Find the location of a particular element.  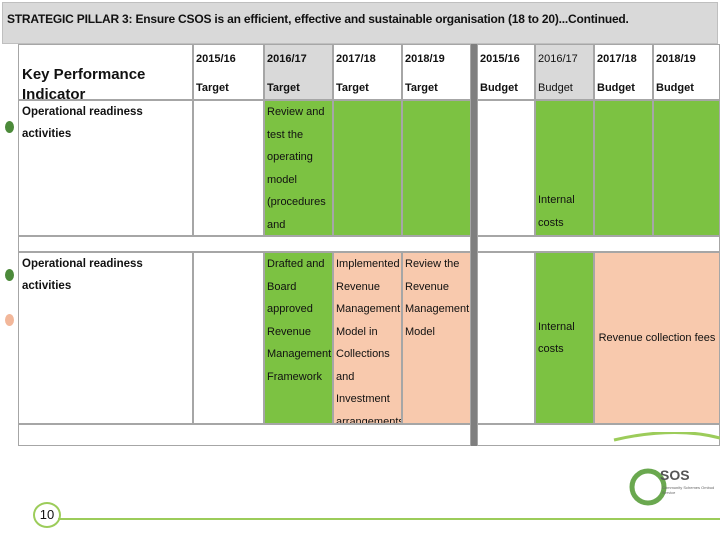

column-header: 2017/18 Budget is located at coordinates (623, 72).